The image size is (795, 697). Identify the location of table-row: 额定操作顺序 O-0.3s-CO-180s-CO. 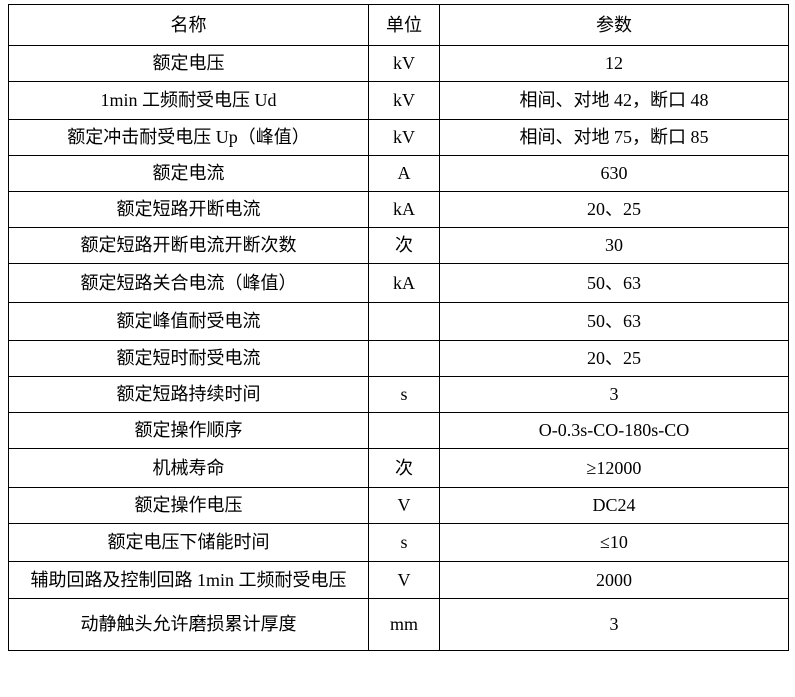
(398, 430).